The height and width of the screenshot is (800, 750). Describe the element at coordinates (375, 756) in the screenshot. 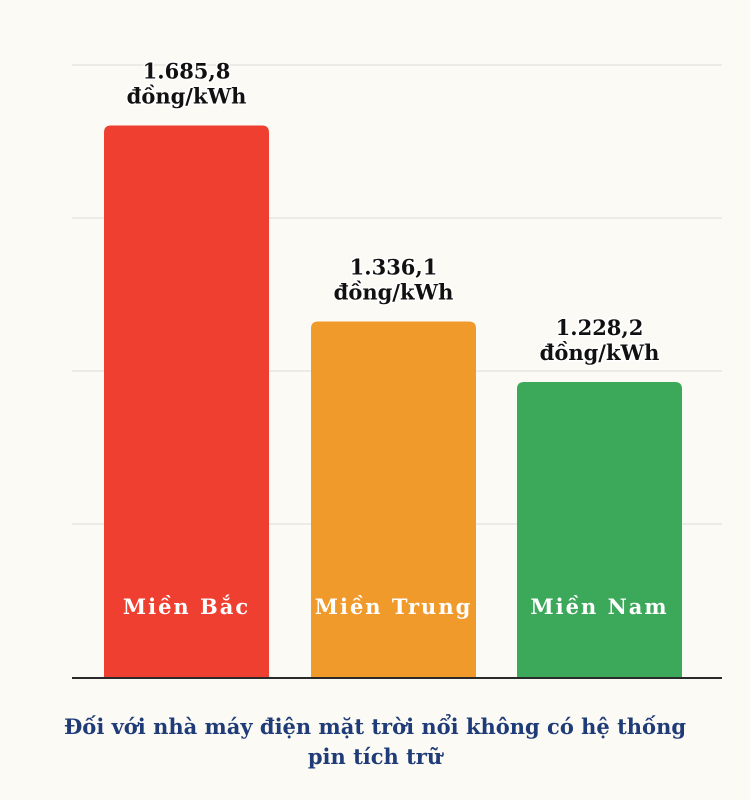

I see `caption-line-2: pin tích trữ` at that location.